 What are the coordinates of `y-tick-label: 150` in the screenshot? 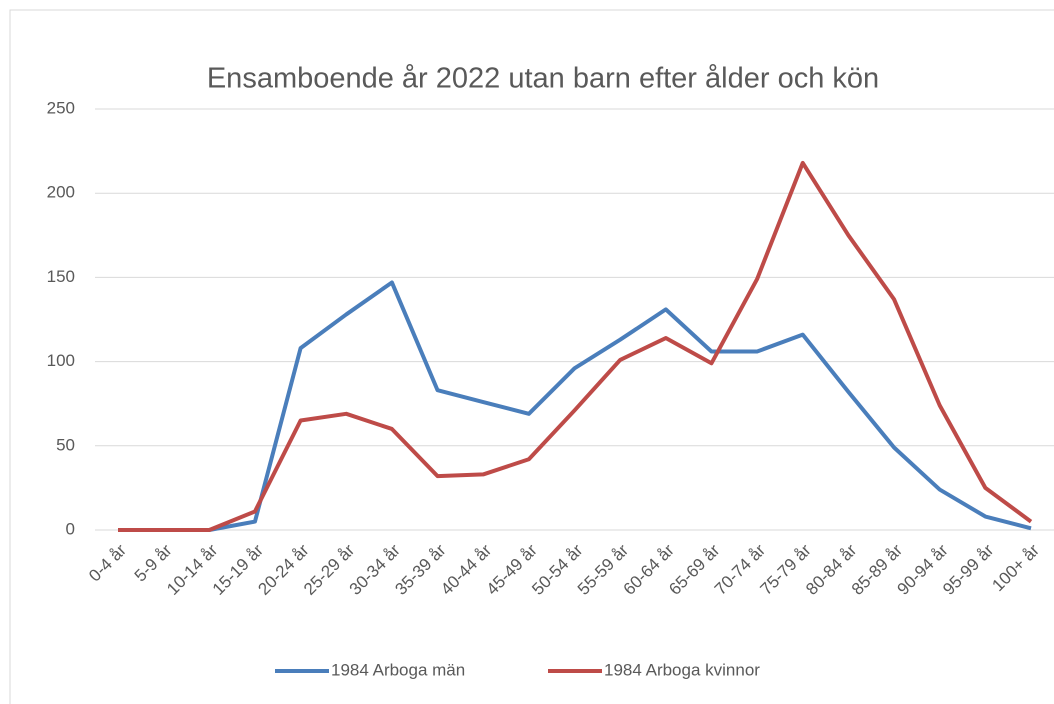 It's located at (61, 276).